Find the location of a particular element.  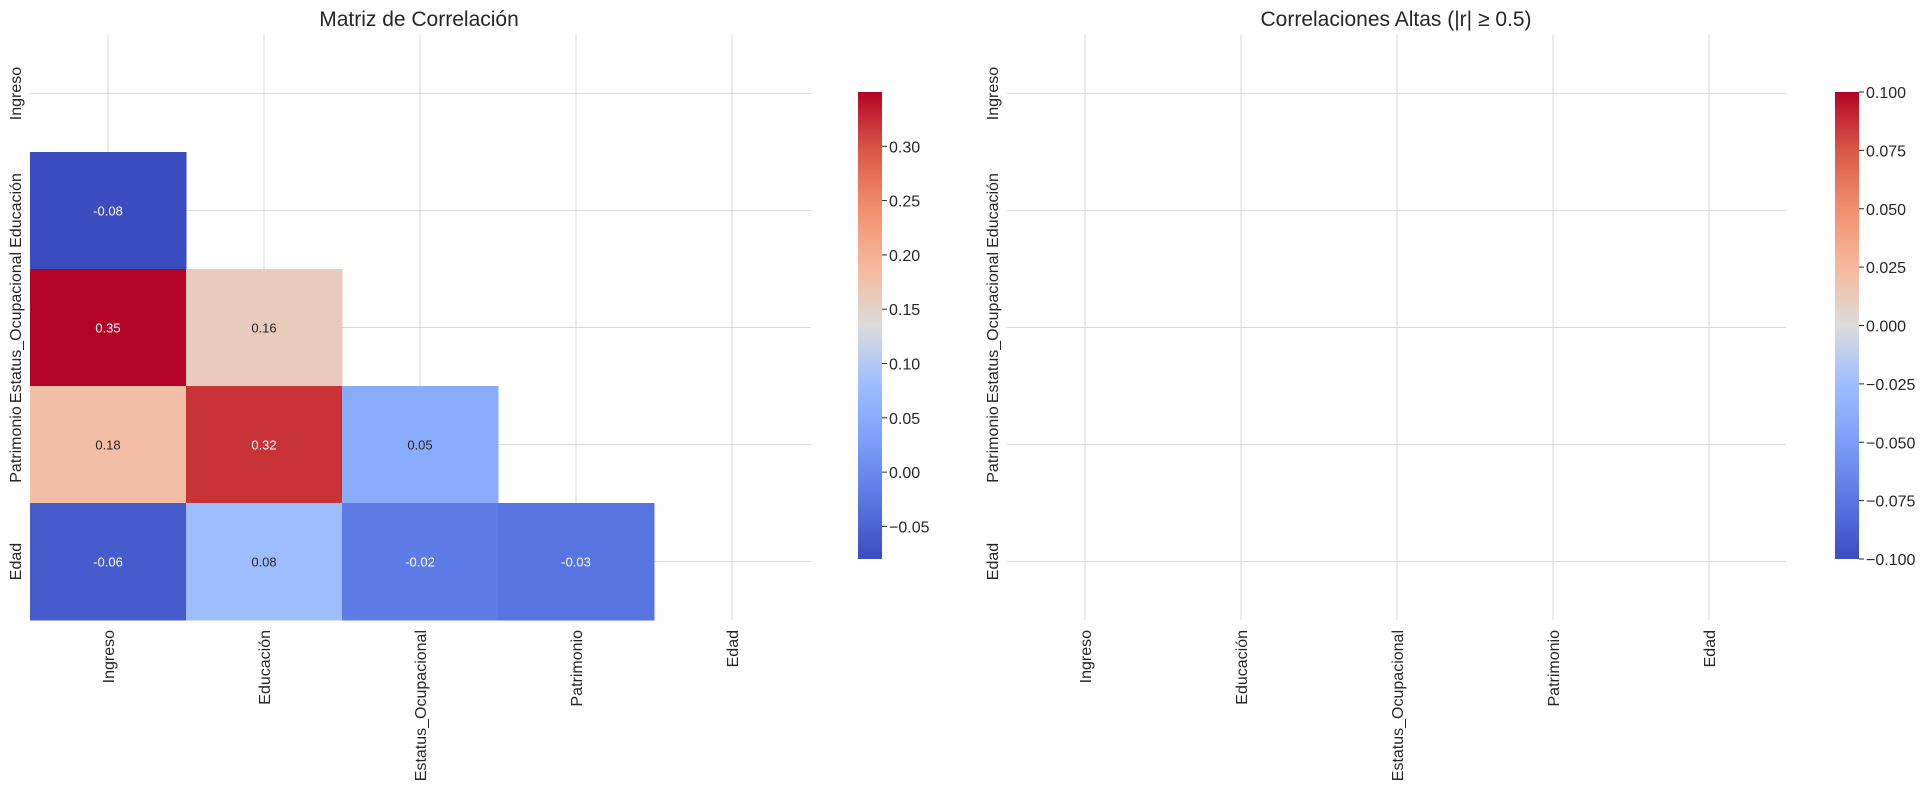

colorbar-tick-label: 0.00 is located at coordinates (904, 473).